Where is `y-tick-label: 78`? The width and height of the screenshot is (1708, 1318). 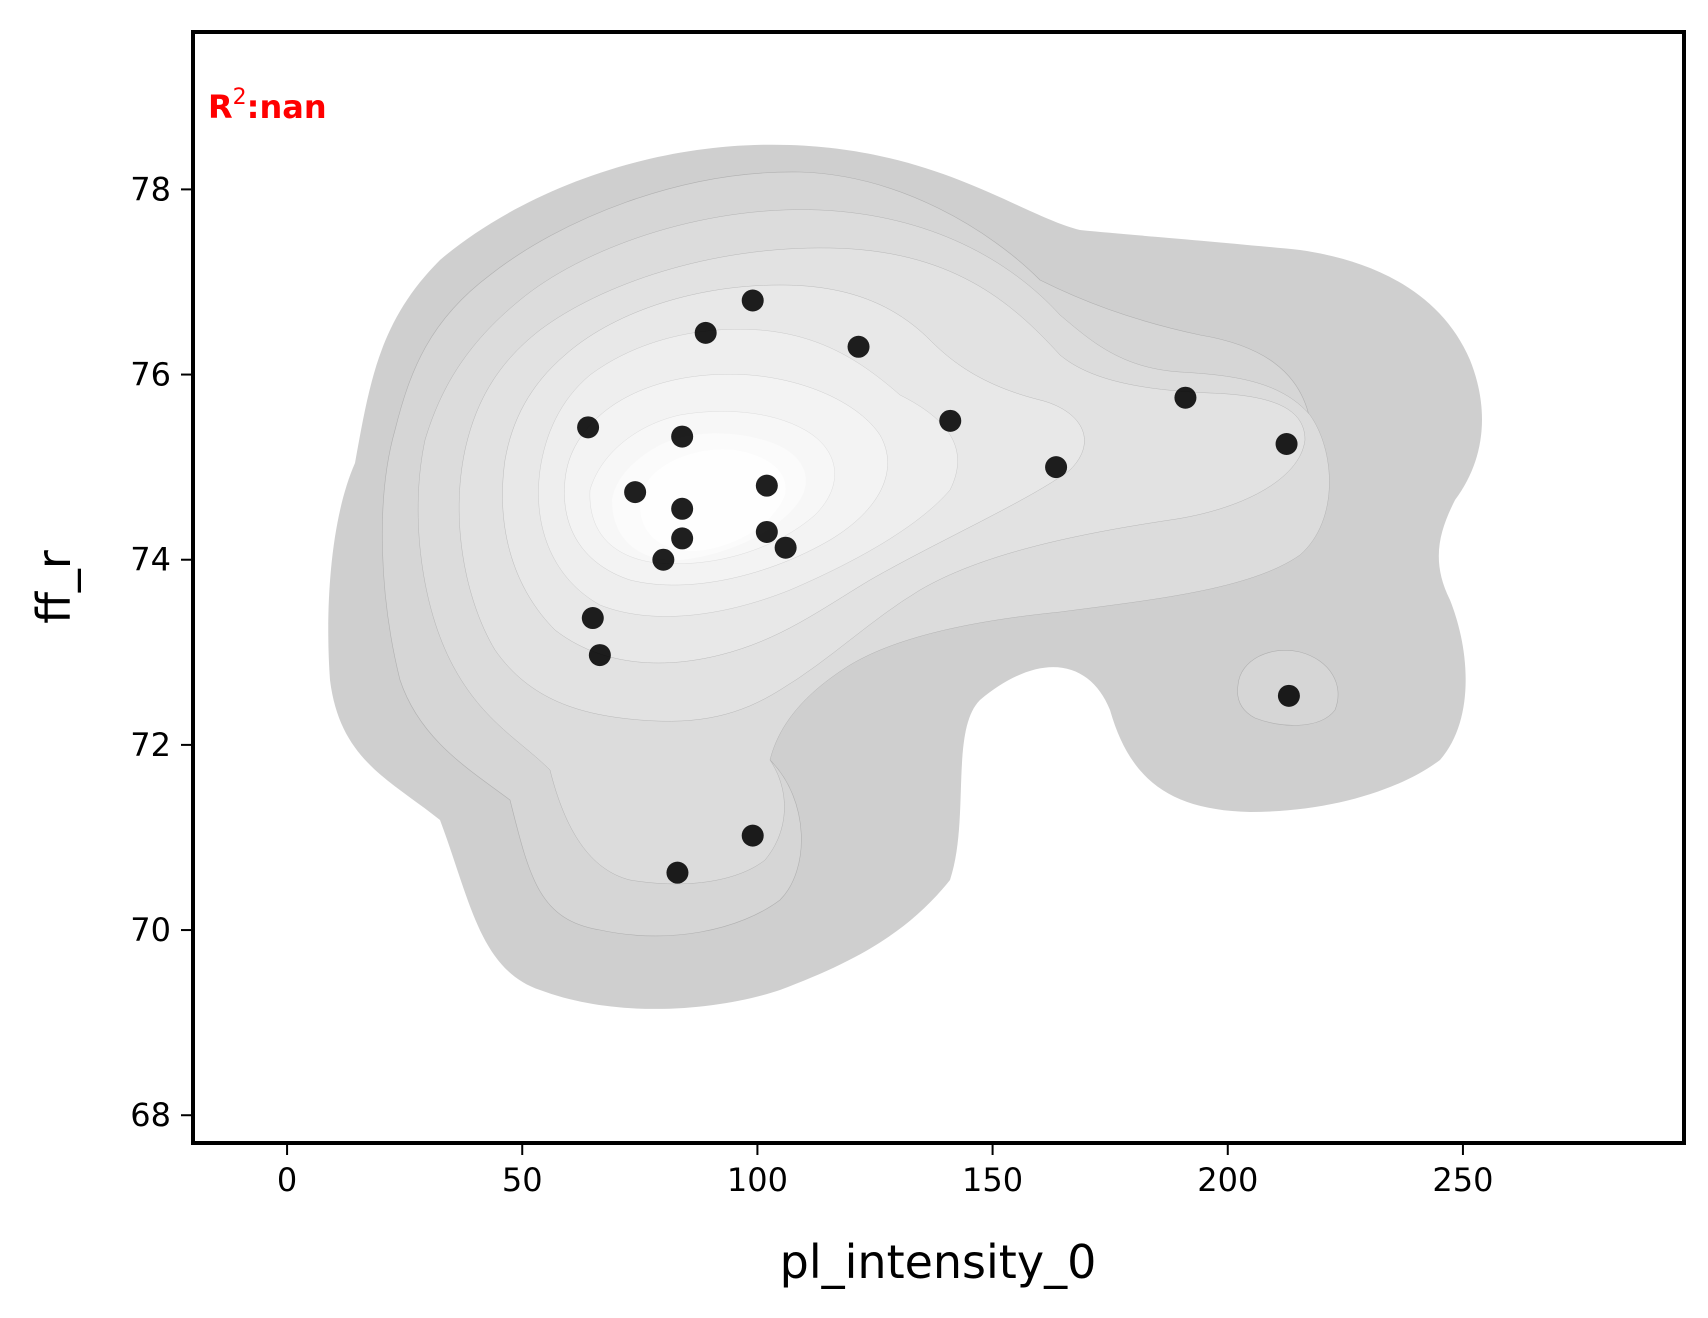 y-tick-label: 78 is located at coordinates (150, 189).